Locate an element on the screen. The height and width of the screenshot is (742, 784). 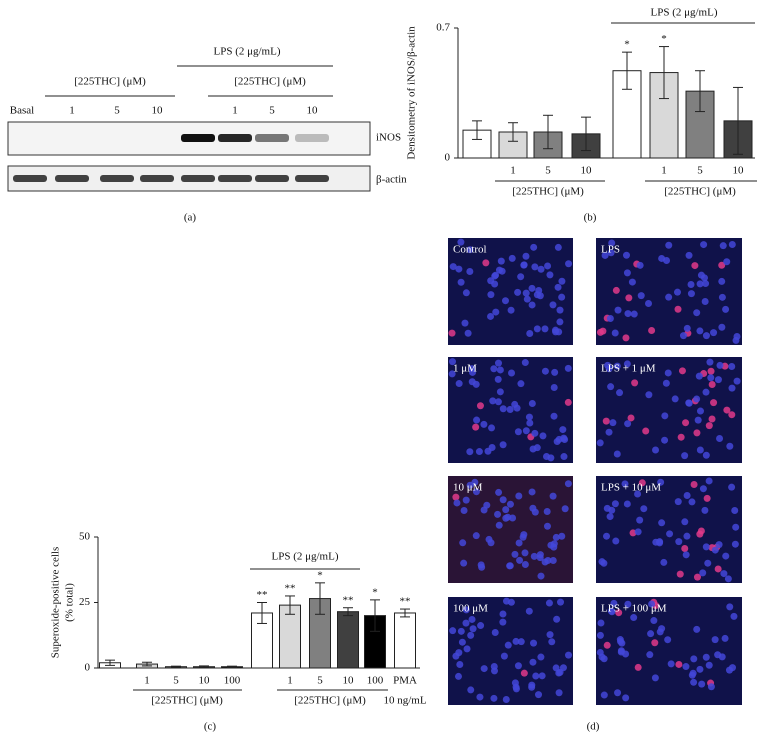
bracket-label: LPS (2 μg/mL) is located at coordinates (304, 557).